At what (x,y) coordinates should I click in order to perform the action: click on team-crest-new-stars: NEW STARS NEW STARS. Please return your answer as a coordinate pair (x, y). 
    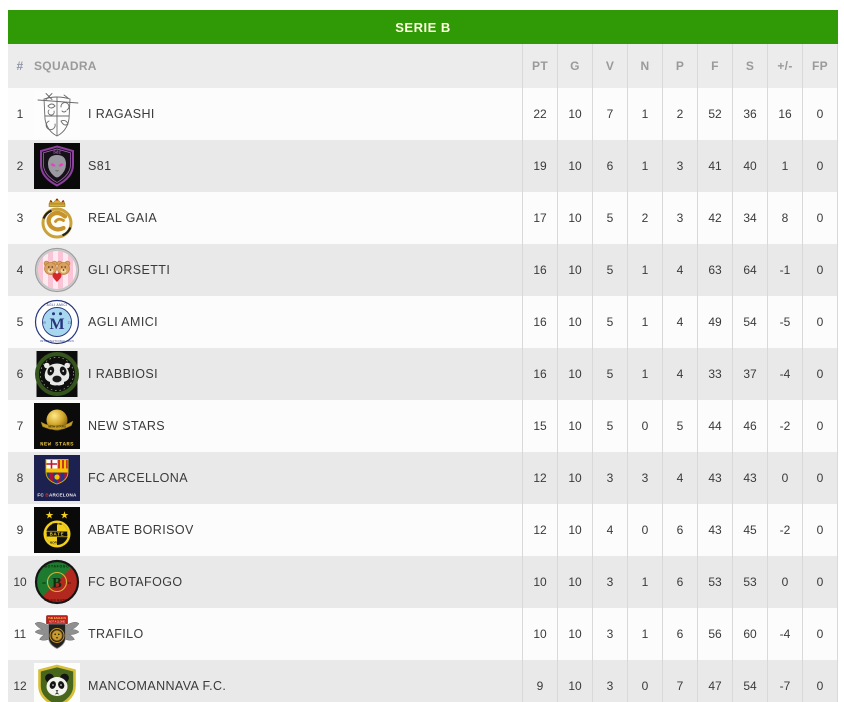
    Looking at the image, I should click on (57, 426).